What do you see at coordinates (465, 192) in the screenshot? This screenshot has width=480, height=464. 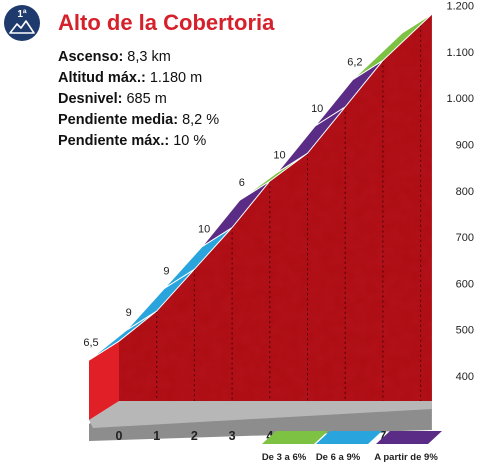 I see `y-tick-label: 800` at bounding box center [465, 192].